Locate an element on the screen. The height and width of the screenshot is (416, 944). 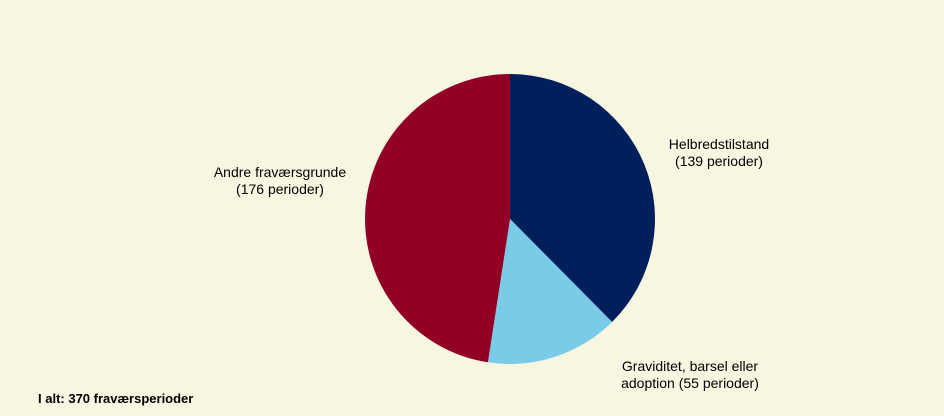
label-helbred-line-2: (139 perioder) is located at coordinates (719, 161).